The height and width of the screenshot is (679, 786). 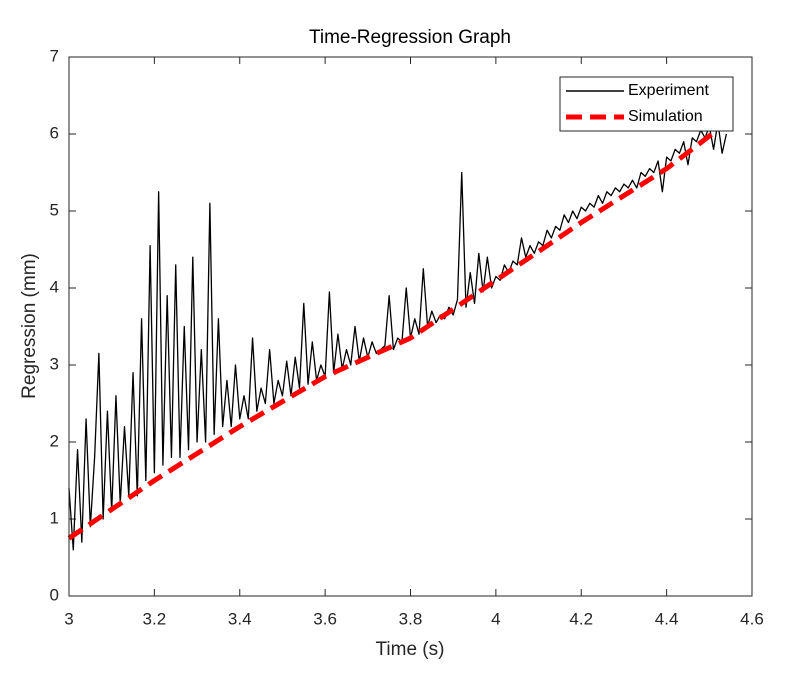 What do you see at coordinates (54, 517) in the screenshot?
I see `y-tick-label: 1` at bounding box center [54, 517].